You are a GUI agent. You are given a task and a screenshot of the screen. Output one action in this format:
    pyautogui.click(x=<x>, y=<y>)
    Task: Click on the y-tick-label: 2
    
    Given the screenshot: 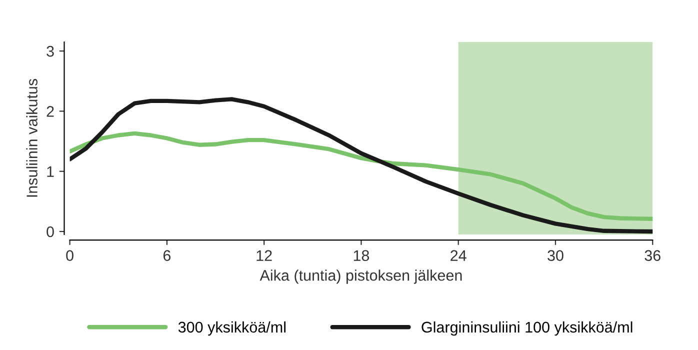 What is the action you would take?
    pyautogui.click(x=50, y=111)
    